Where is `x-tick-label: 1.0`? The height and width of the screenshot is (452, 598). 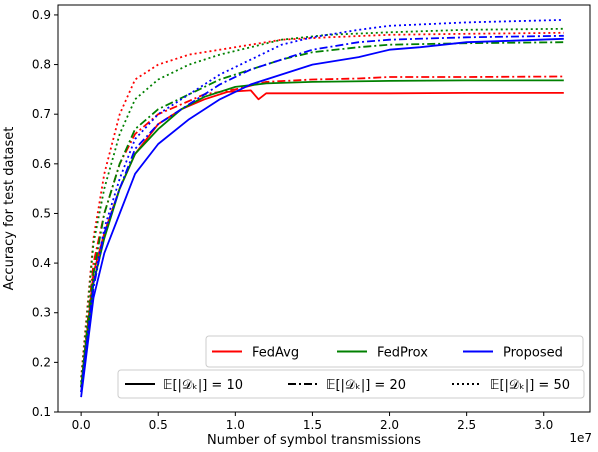 x-tick-label: 1.0 is located at coordinates (235, 425).